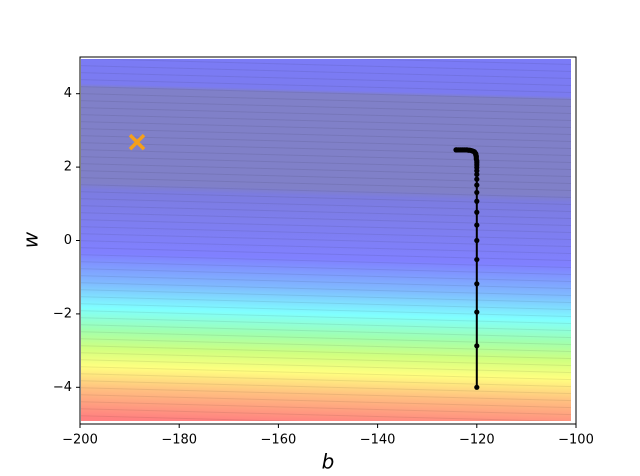  I want to click on optimum-marker, so click(137, 142).